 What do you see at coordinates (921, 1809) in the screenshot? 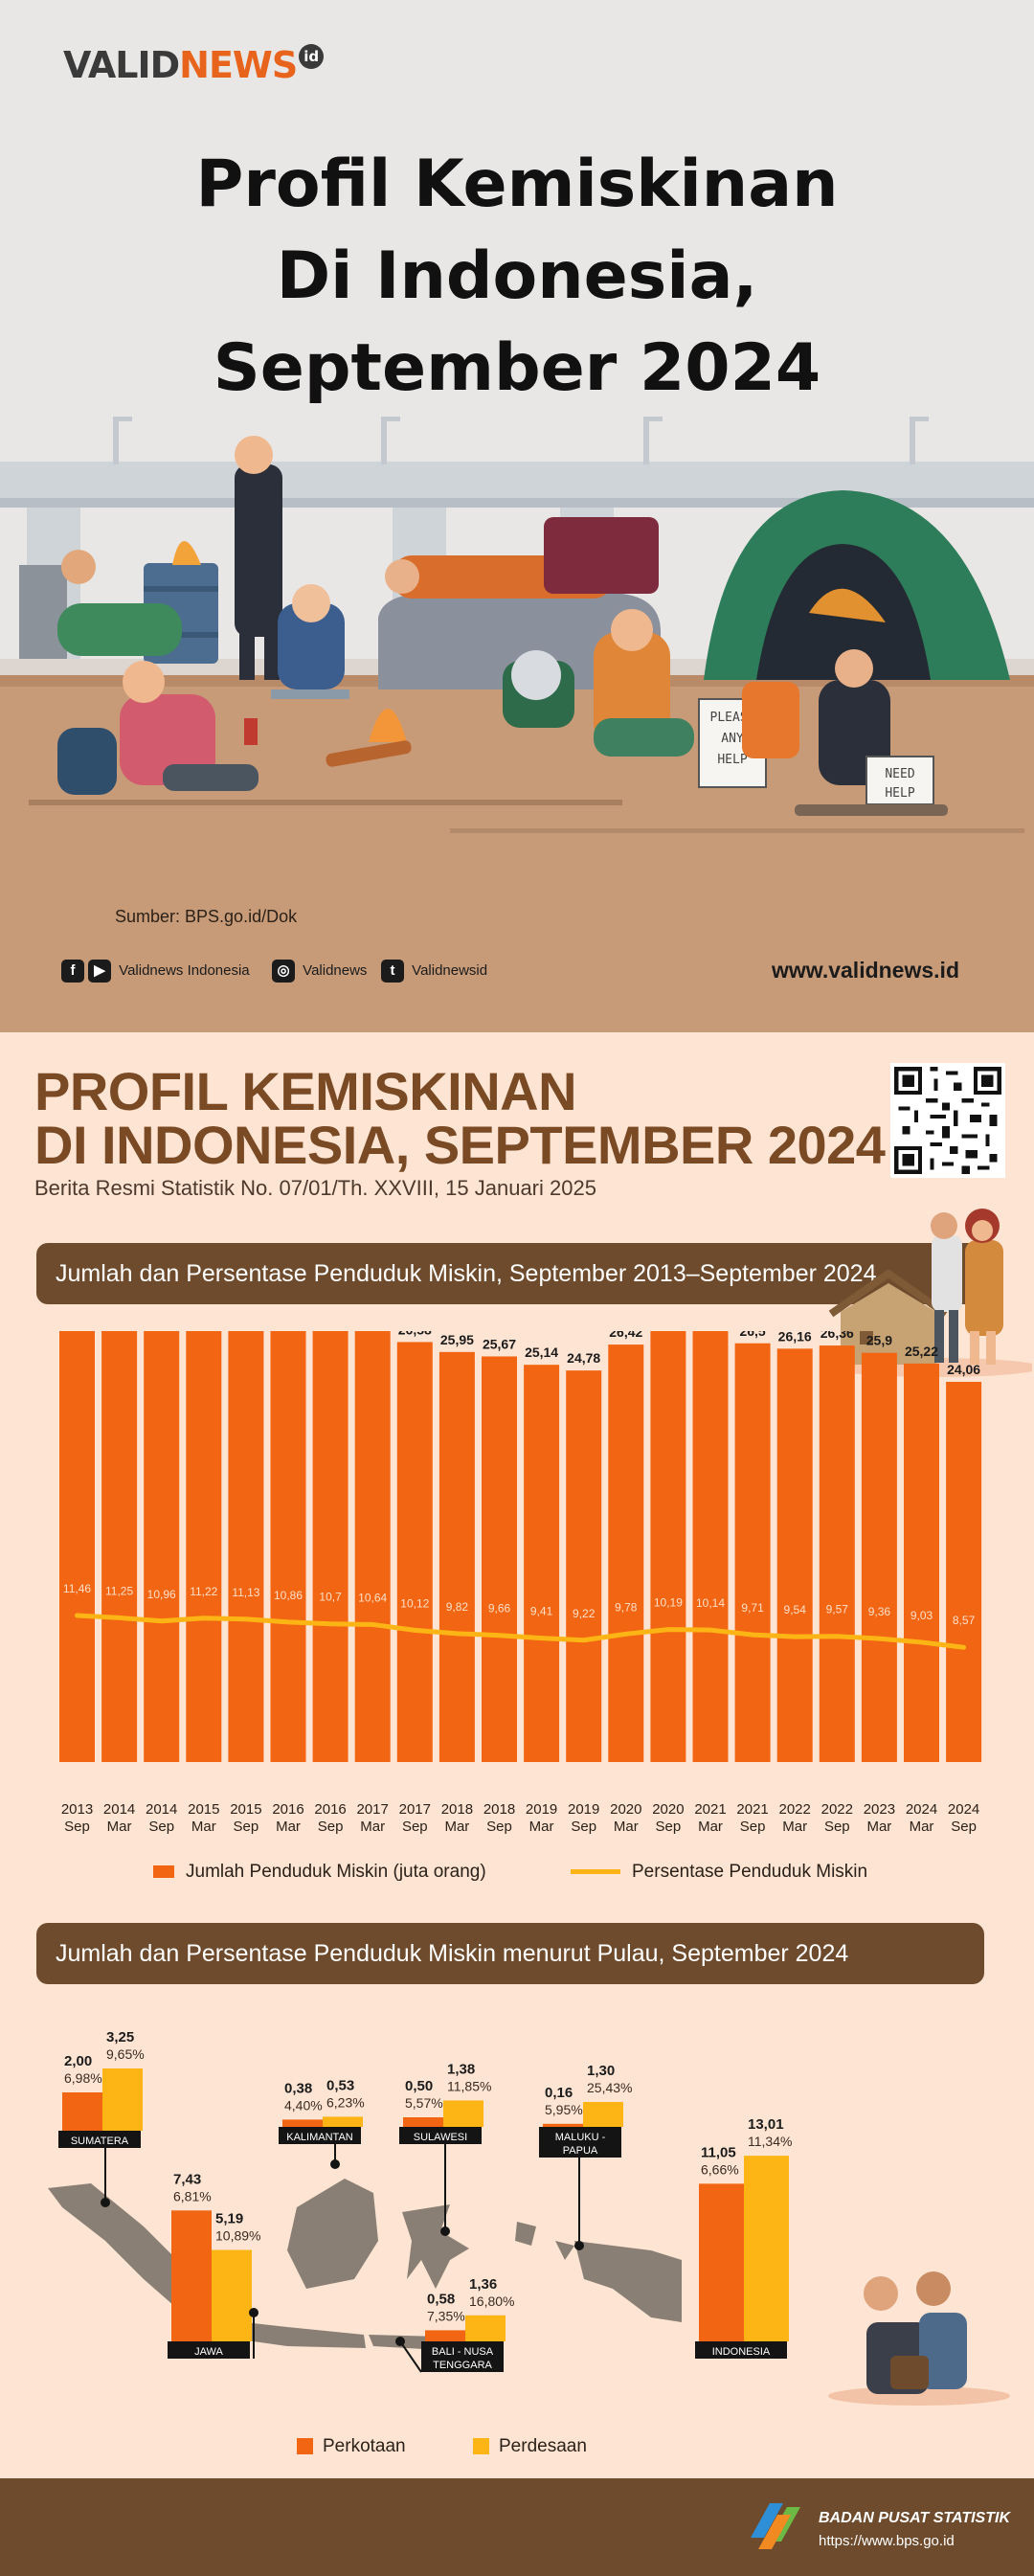
I see `x-tick-year: 2024` at bounding box center [921, 1809].